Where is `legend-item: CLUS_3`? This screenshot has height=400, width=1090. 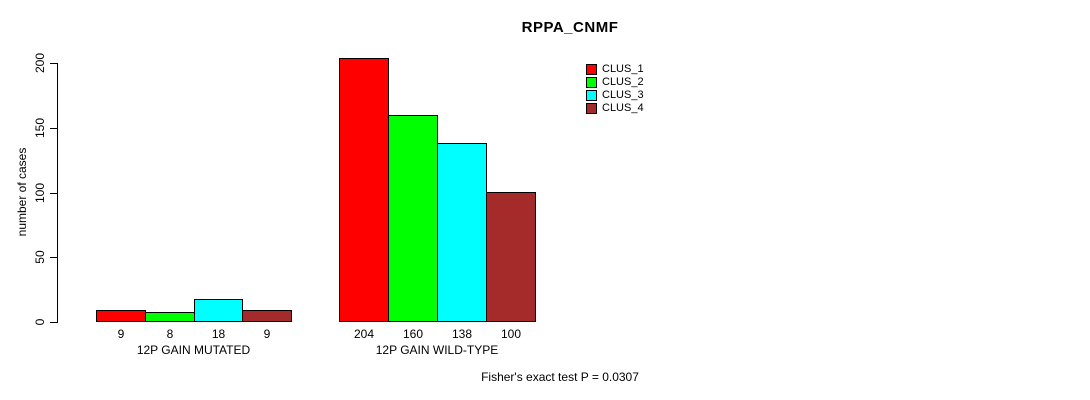
legend-item: CLUS_3 is located at coordinates (615, 95).